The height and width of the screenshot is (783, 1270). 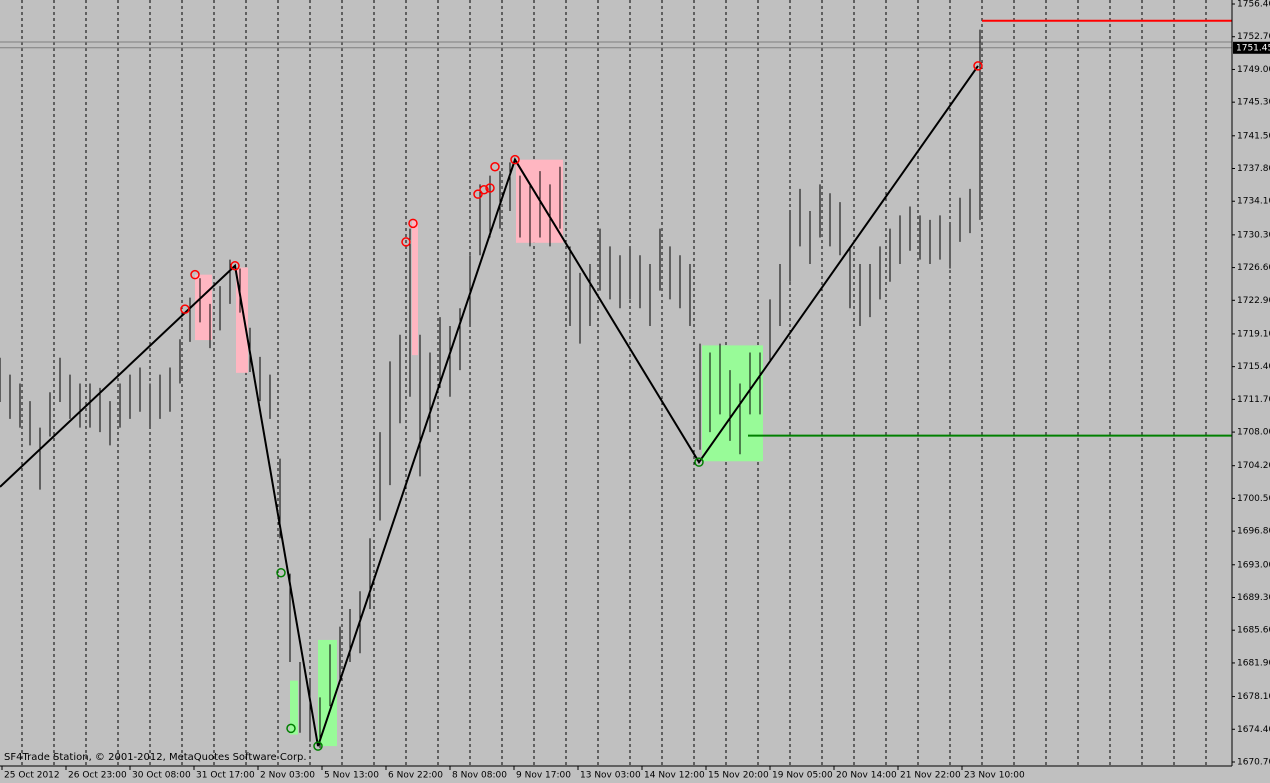 I want to click on y-tick-label: 1737.80, so click(x=1253, y=169).